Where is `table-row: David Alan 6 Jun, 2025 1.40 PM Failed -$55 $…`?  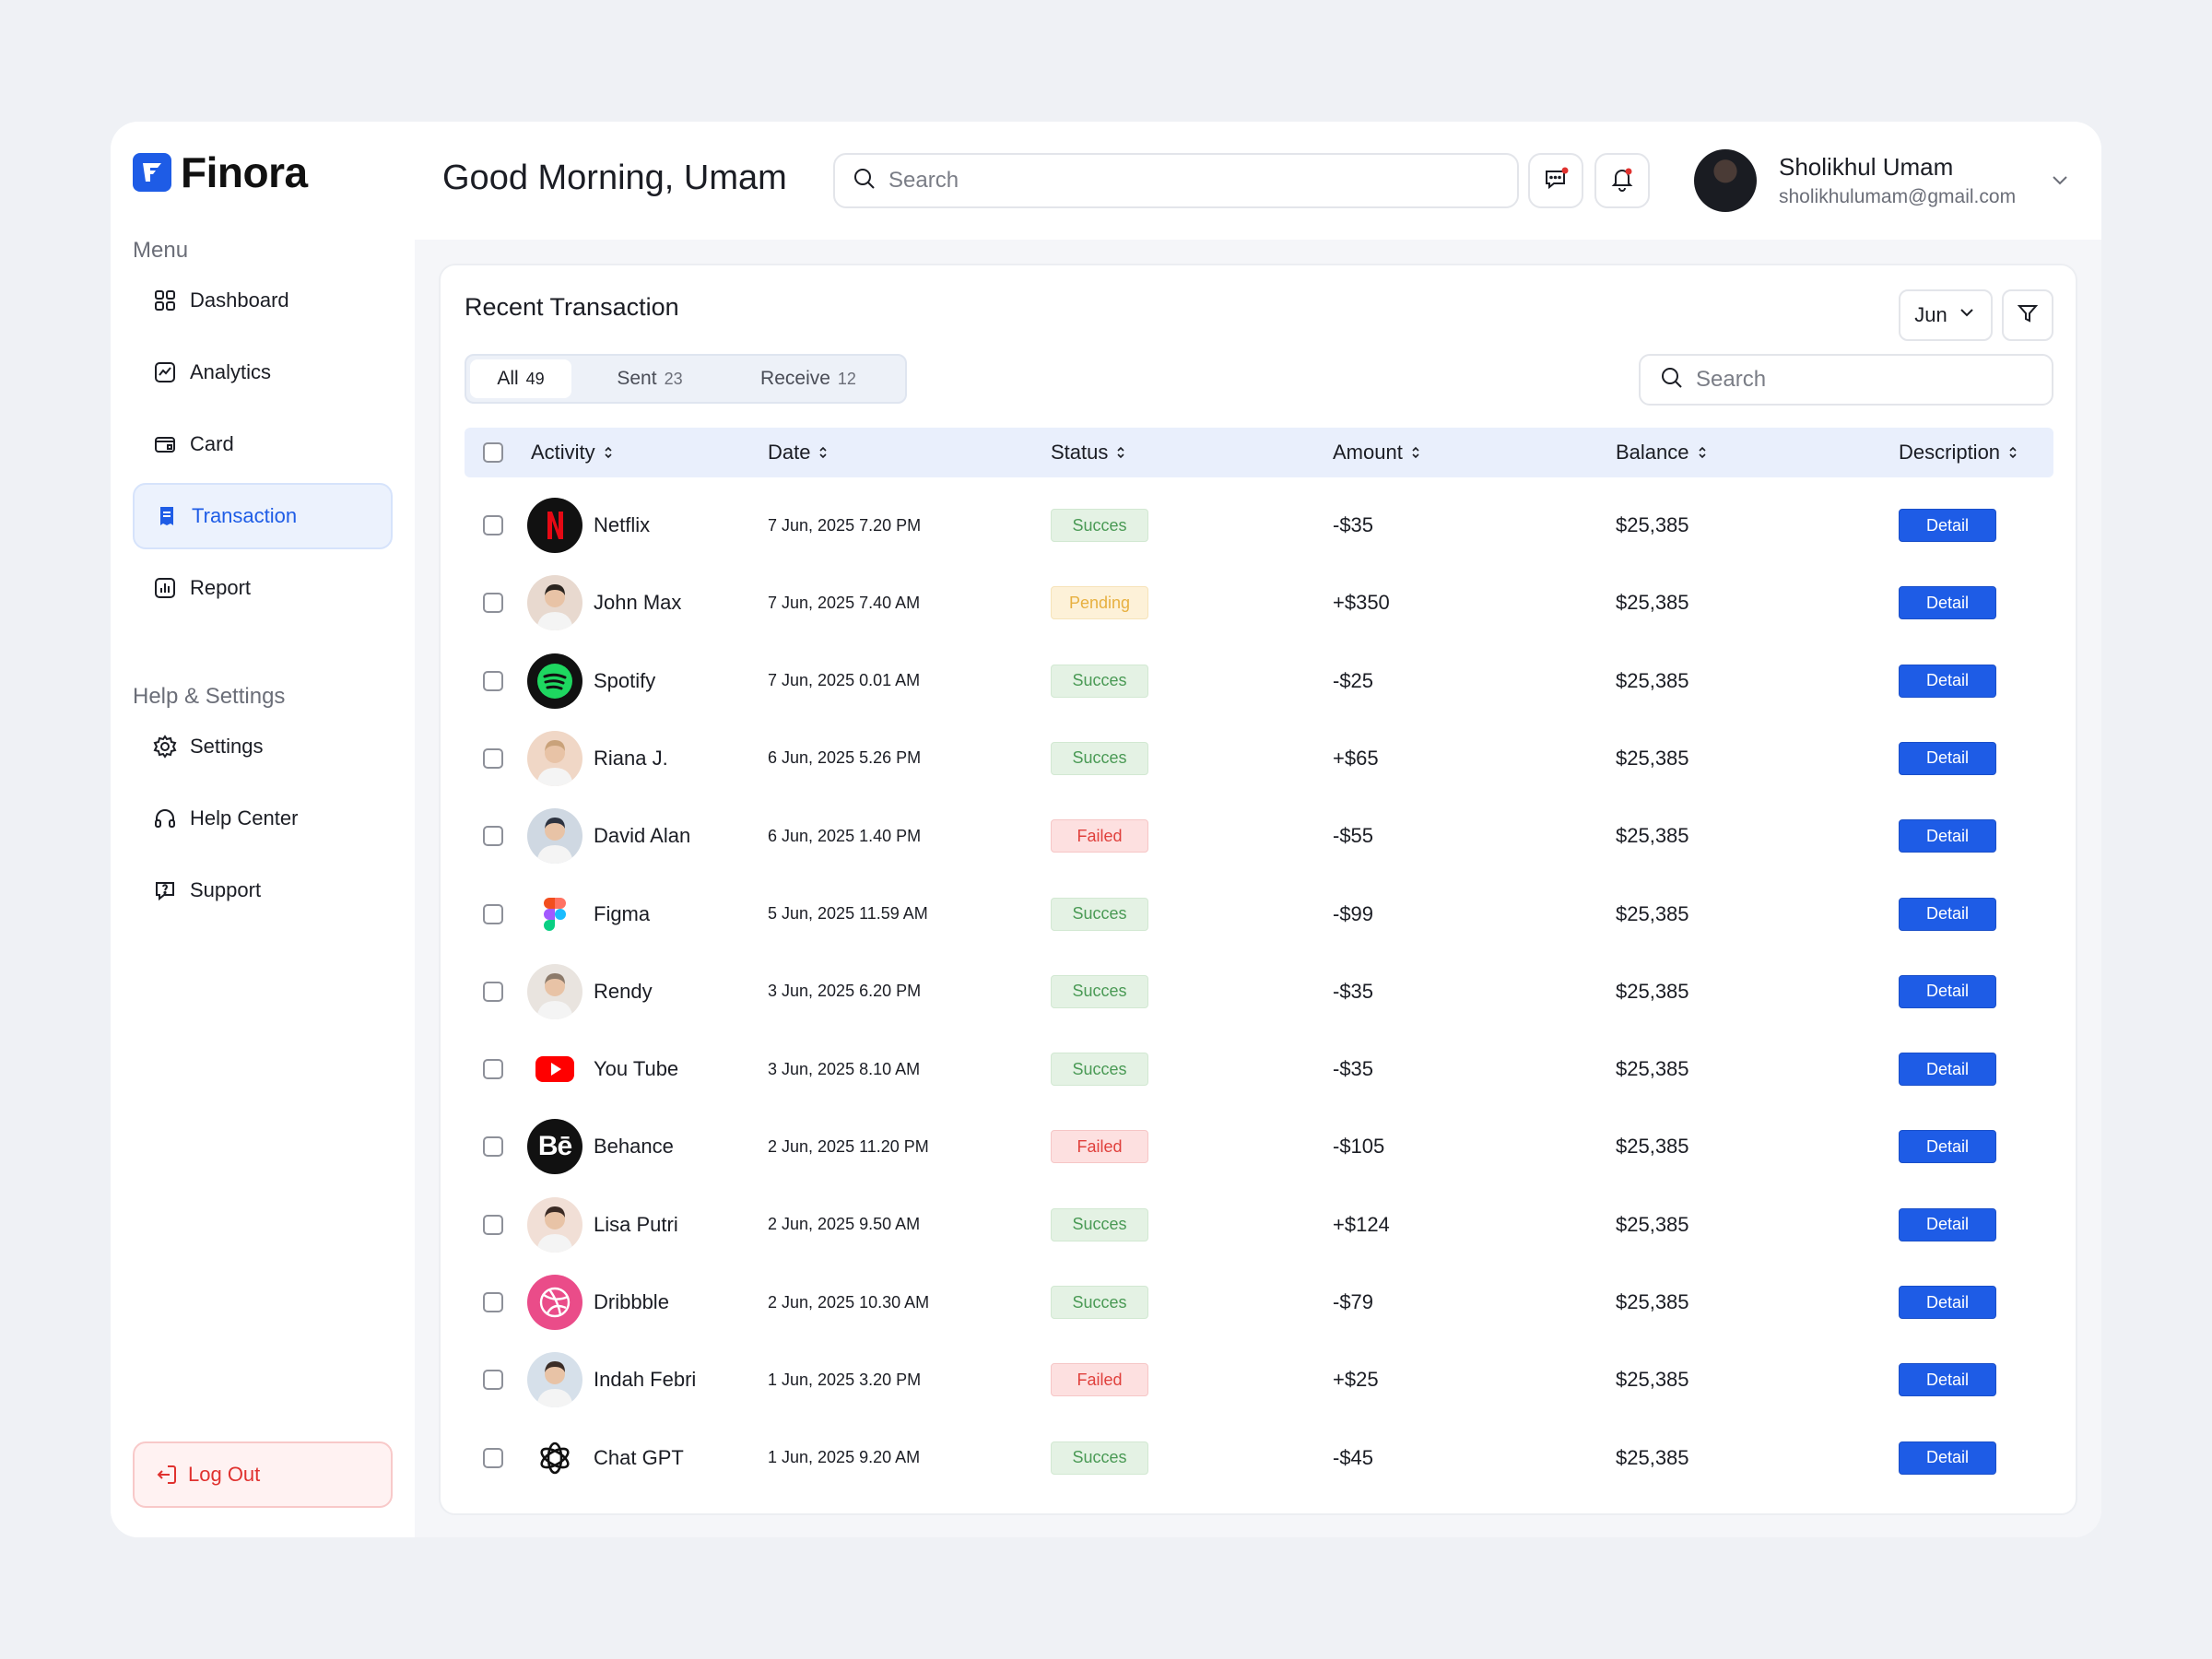 table-row: David Alan 6 Jun, 2025 1.40 PM Failed -$55 $… is located at coordinates (1259, 836).